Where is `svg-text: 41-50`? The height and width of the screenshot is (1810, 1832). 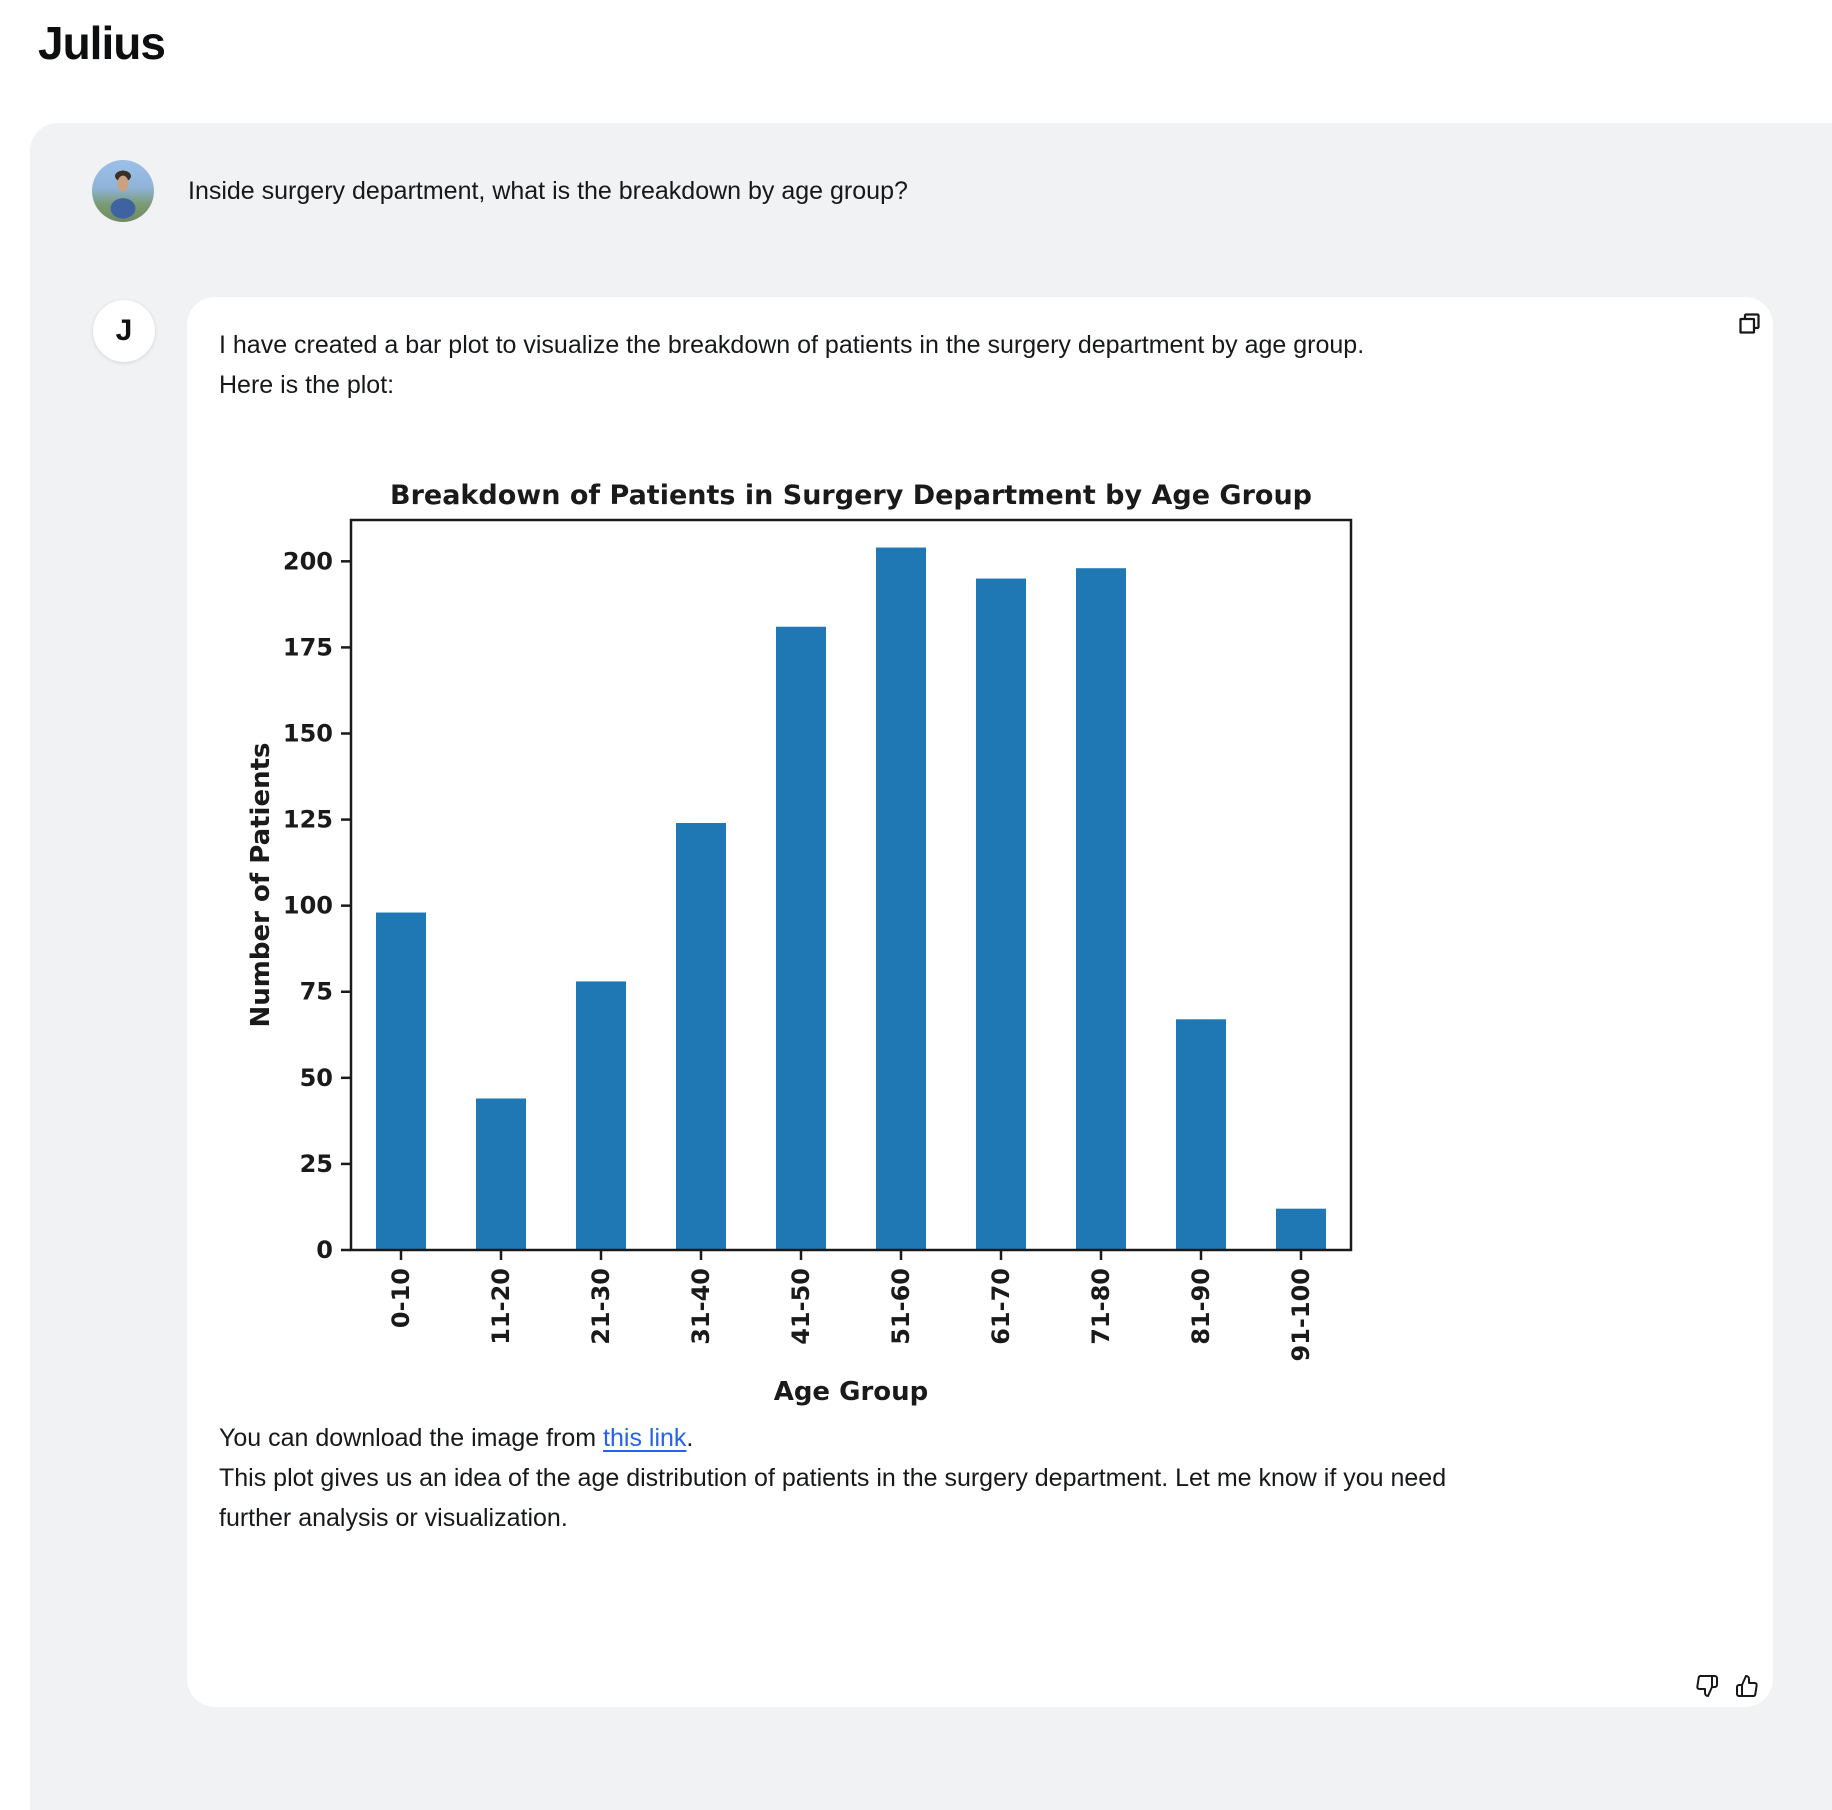
svg-text: 41-50 is located at coordinates (801, 1306).